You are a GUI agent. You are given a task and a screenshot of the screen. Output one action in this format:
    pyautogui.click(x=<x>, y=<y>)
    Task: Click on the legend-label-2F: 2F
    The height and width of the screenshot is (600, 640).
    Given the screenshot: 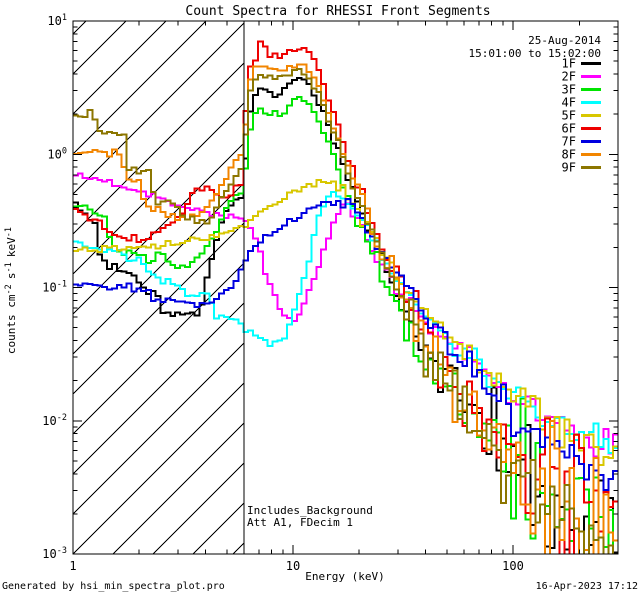 What is the action you would take?
    pyautogui.click(x=569, y=77)
    